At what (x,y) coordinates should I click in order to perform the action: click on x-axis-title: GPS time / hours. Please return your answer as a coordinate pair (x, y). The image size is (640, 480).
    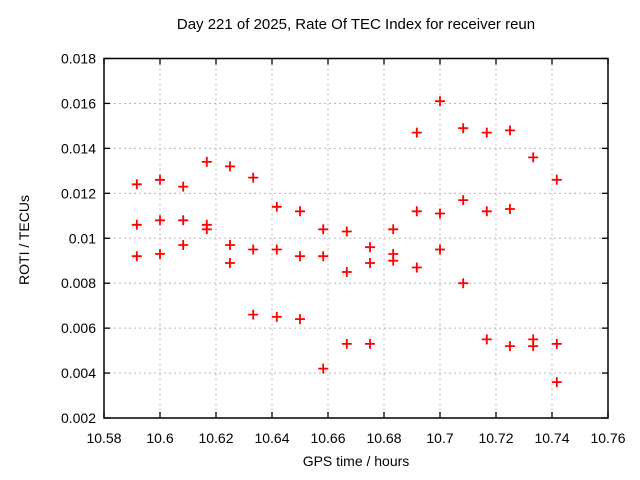
    Looking at the image, I should click on (356, 461).